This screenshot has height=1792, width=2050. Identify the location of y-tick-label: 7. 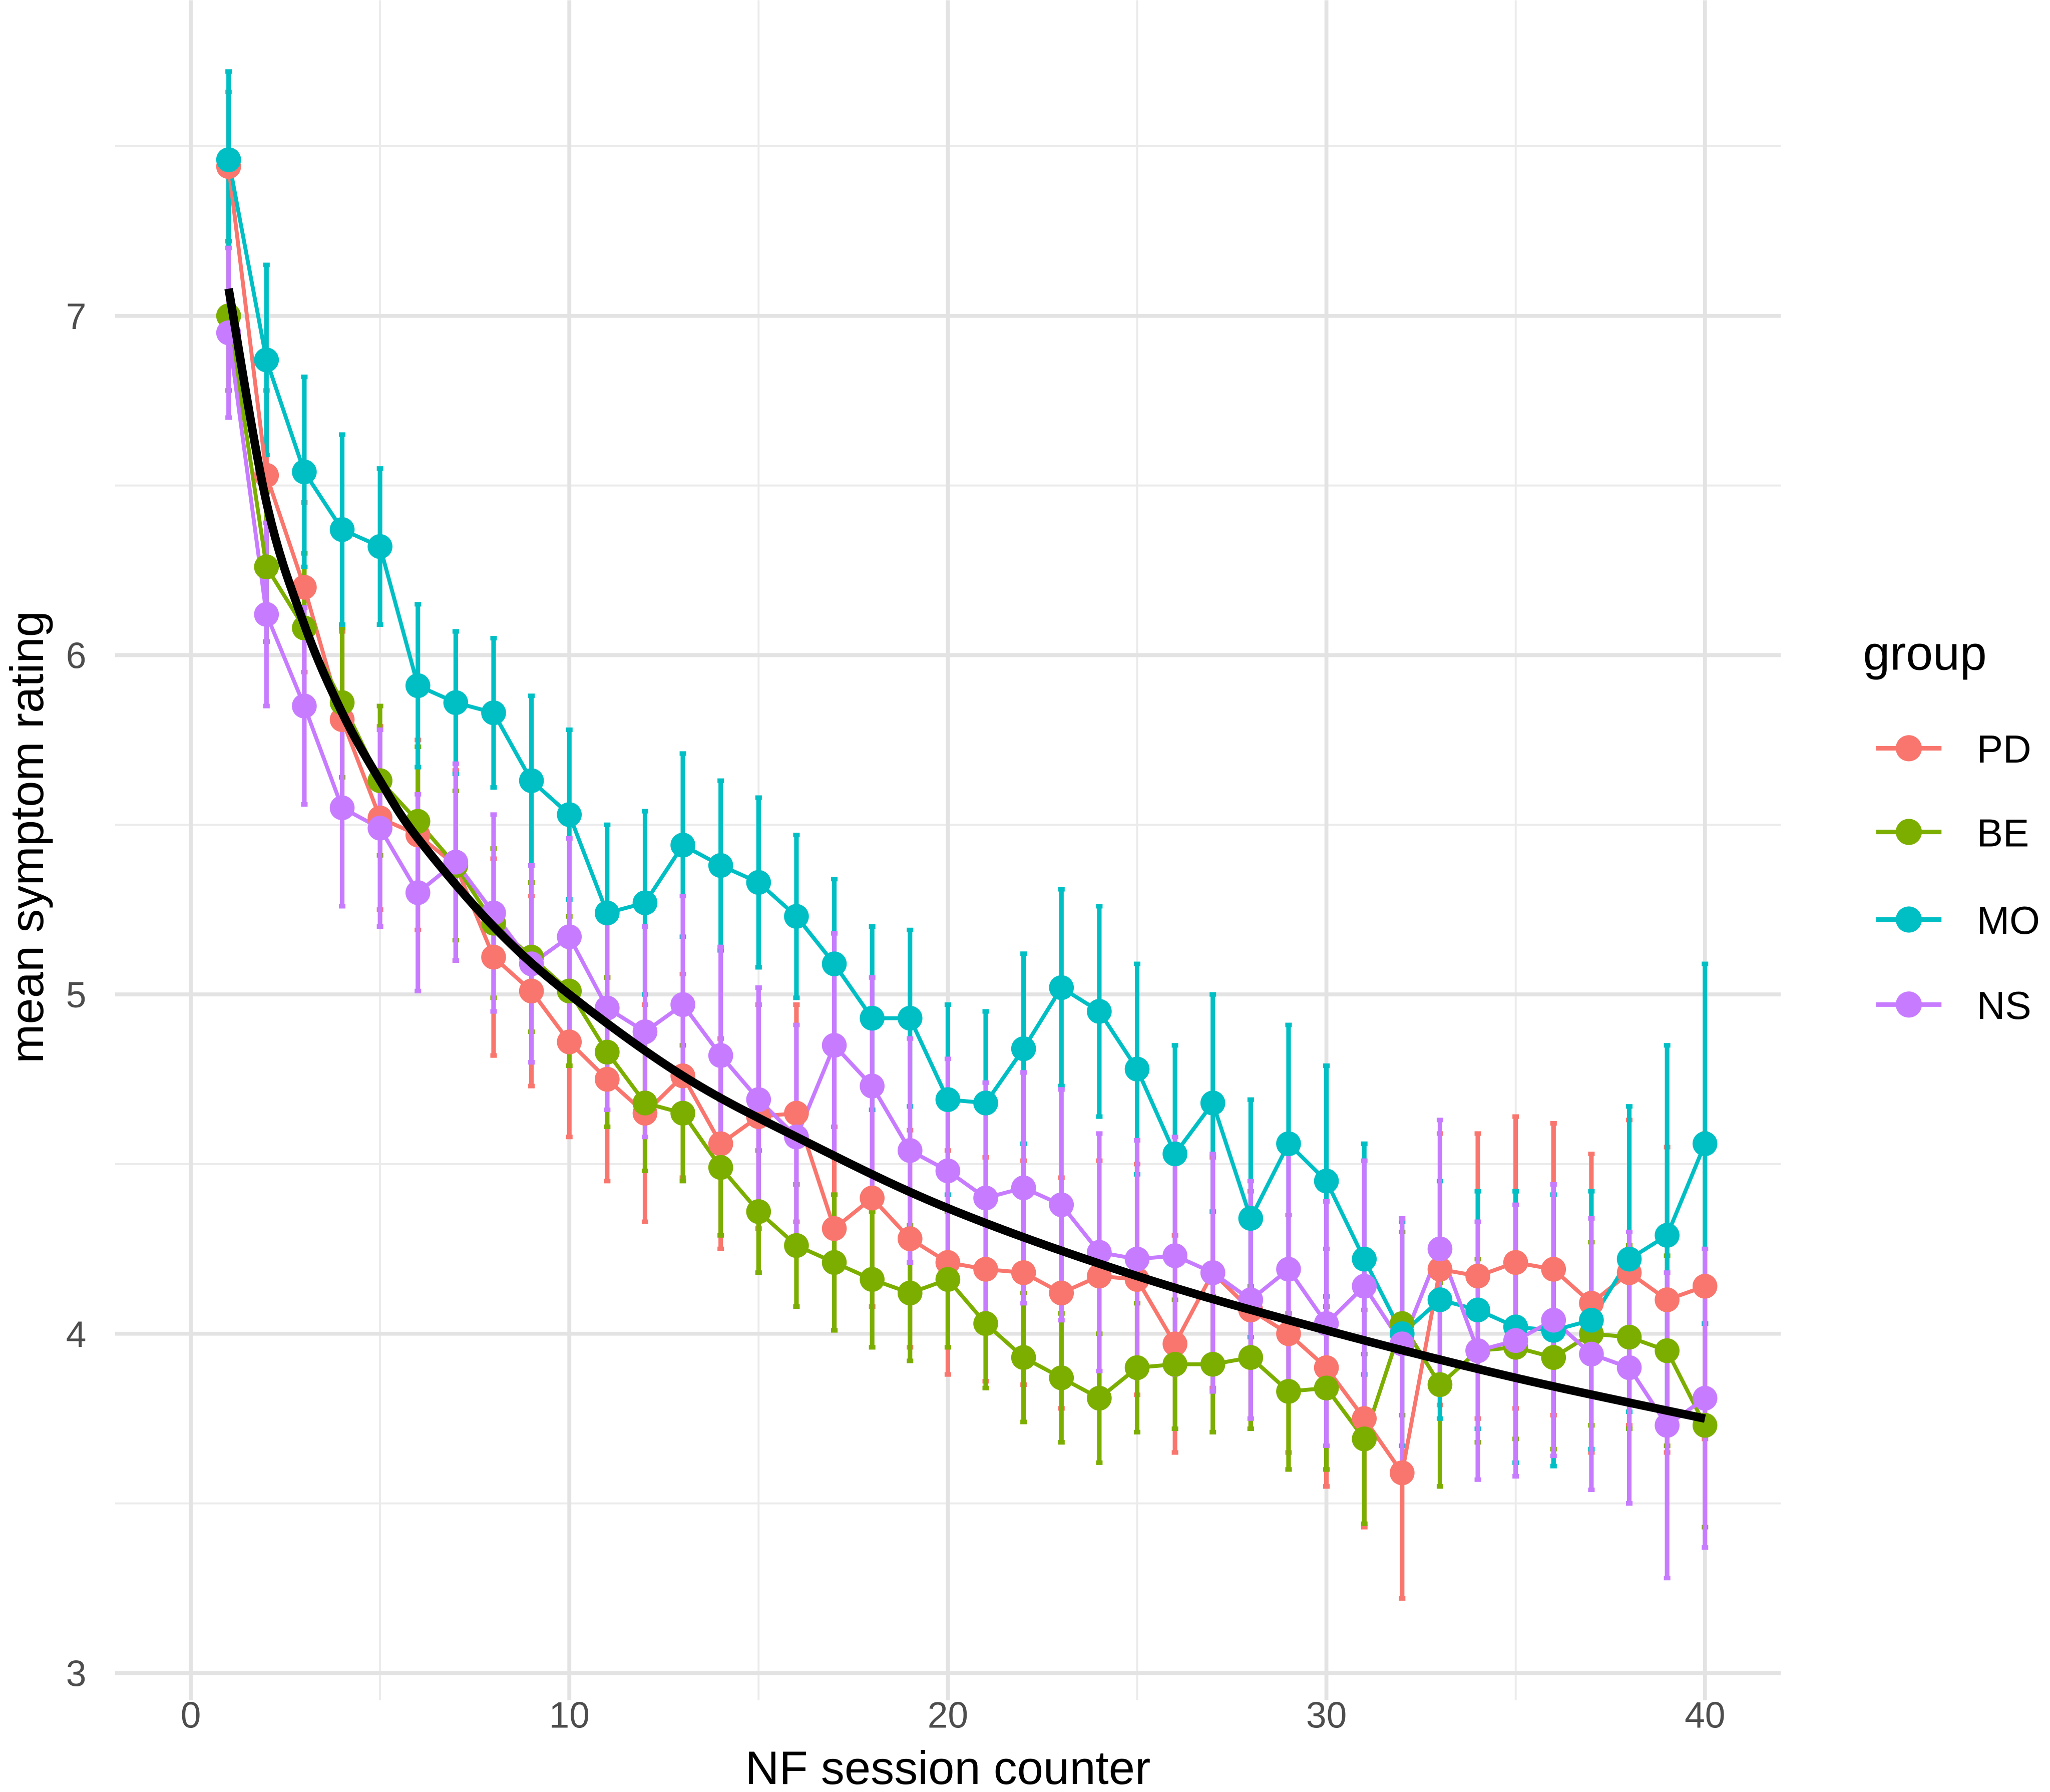
(76, 316).